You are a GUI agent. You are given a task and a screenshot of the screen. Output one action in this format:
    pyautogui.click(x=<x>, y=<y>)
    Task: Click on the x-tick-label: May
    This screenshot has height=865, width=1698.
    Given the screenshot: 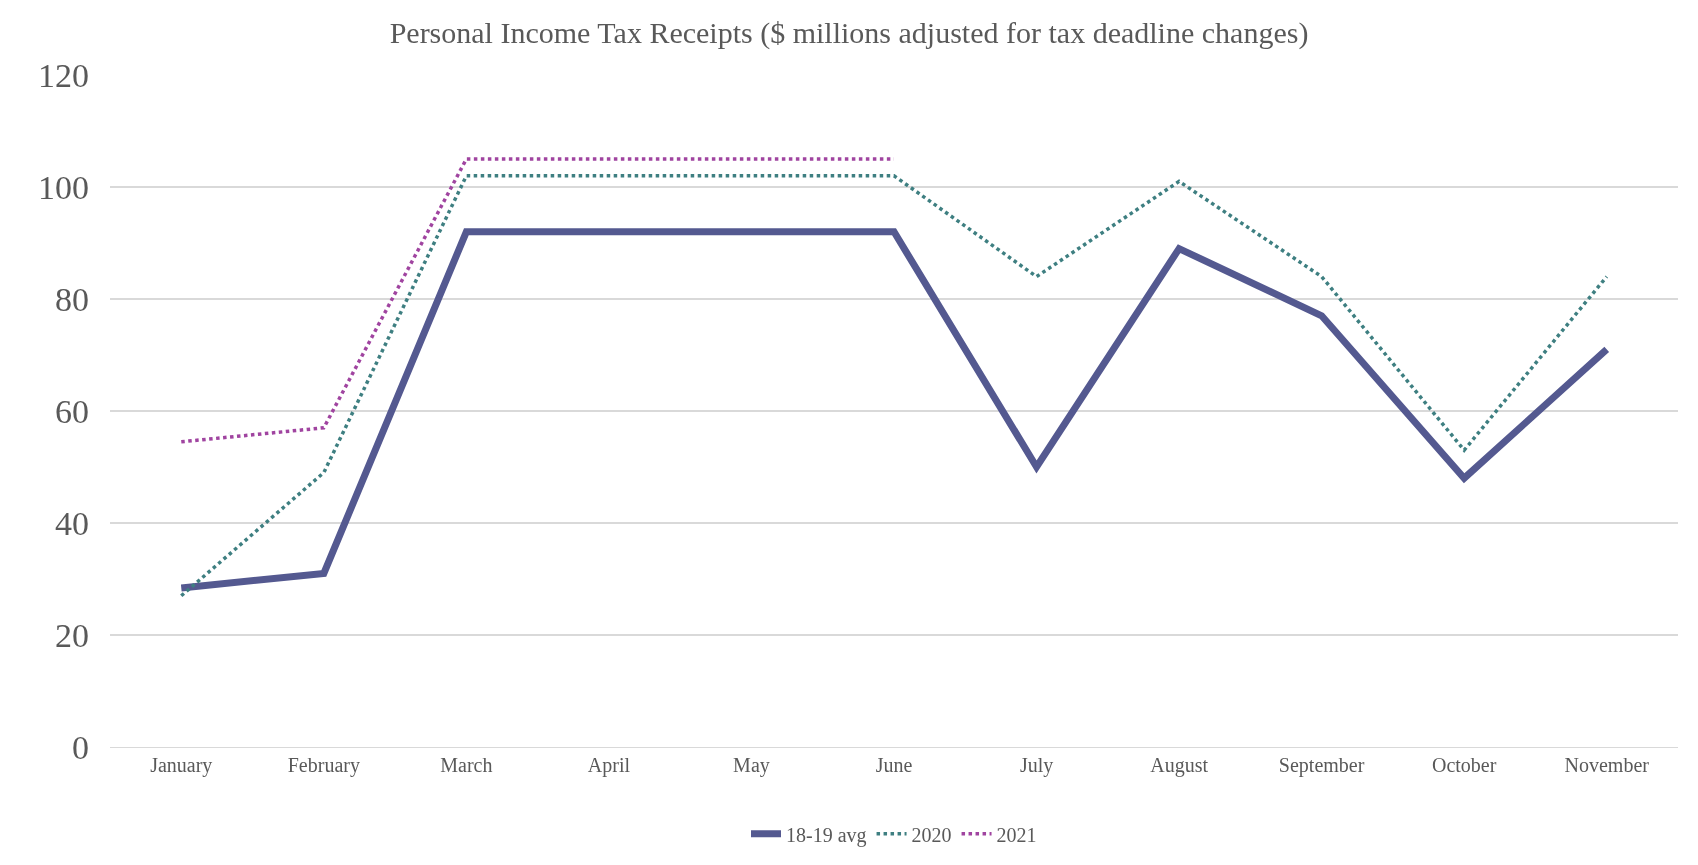 What is the action you would take?
    pyautogui.click(x=751, y=765)
    